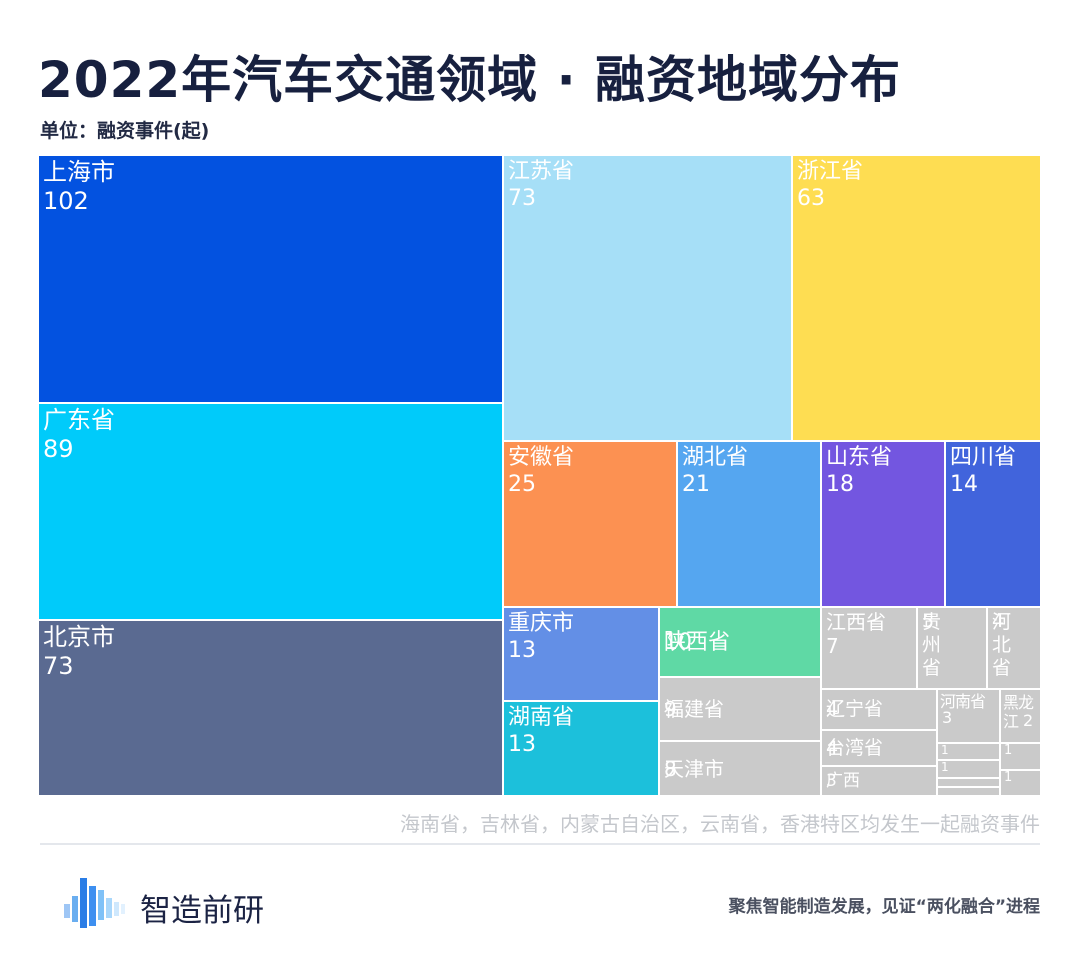 This screenshot has height=964, width=1080. I want to click on treemap-cell-value: 63, so click(811, 198).